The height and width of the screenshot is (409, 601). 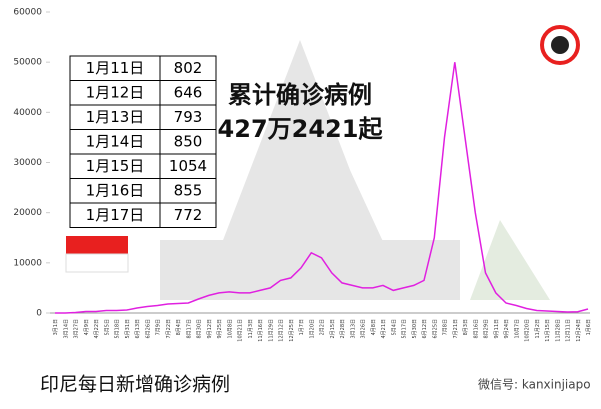 I want to click on x-tick-label: 11月15日, so click(x=548, y=330).